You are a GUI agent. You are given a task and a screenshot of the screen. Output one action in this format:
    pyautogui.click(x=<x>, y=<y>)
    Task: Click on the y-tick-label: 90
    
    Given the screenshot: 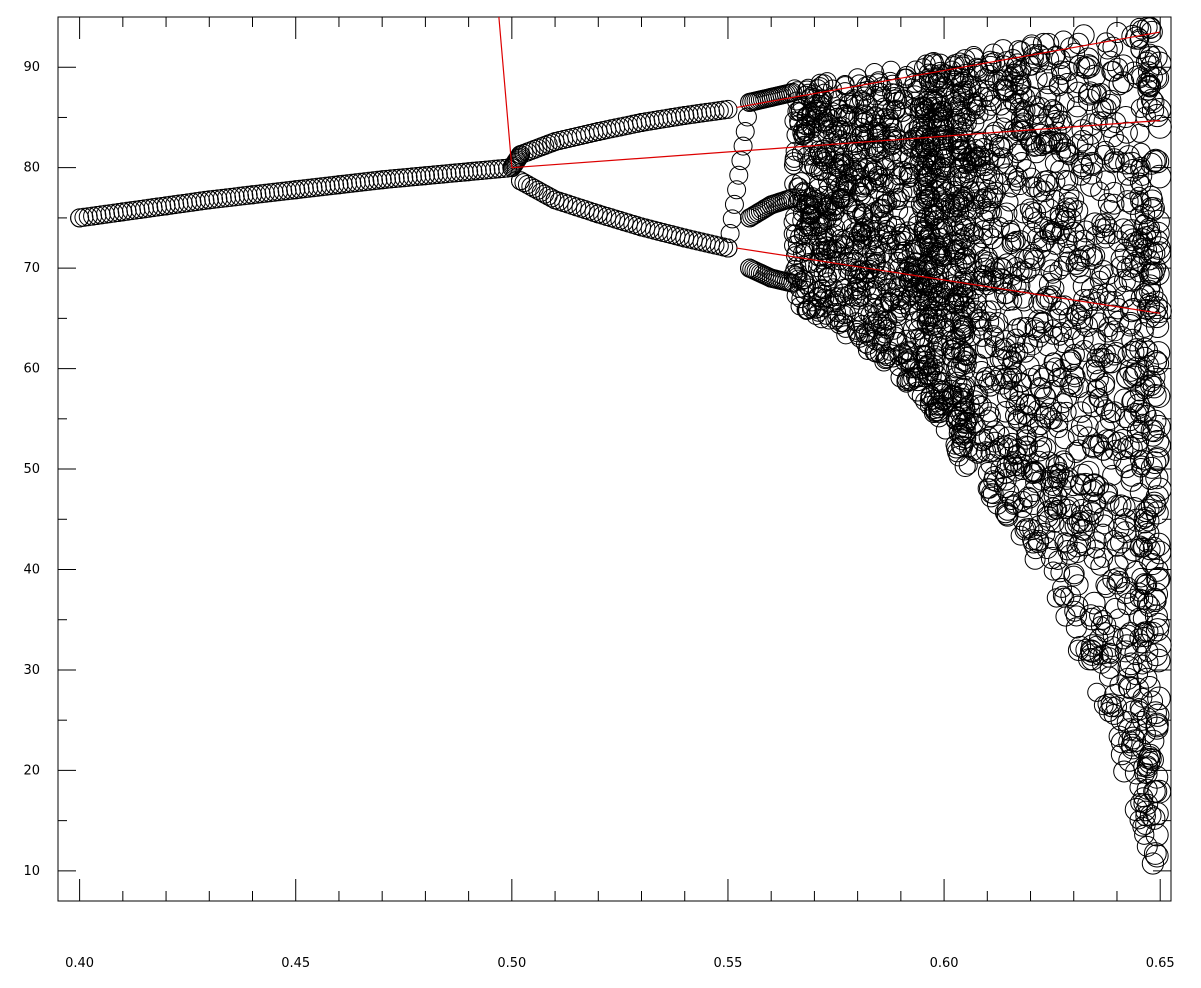 What is the action you would take?
    pyautogui.click(x=31, y=67)
    